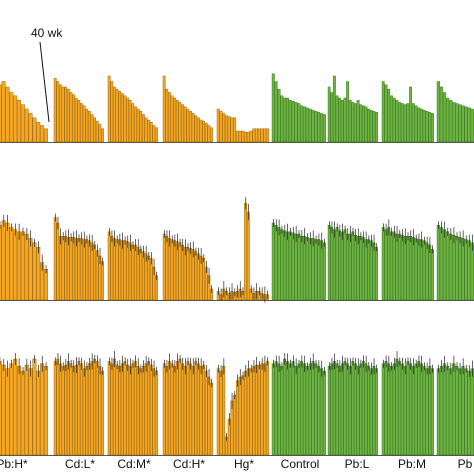 The image size is (474, 474). Describe the element at coordinates (14, 464) in the screenshot. I see `group-label: Pb:H*` at that location.